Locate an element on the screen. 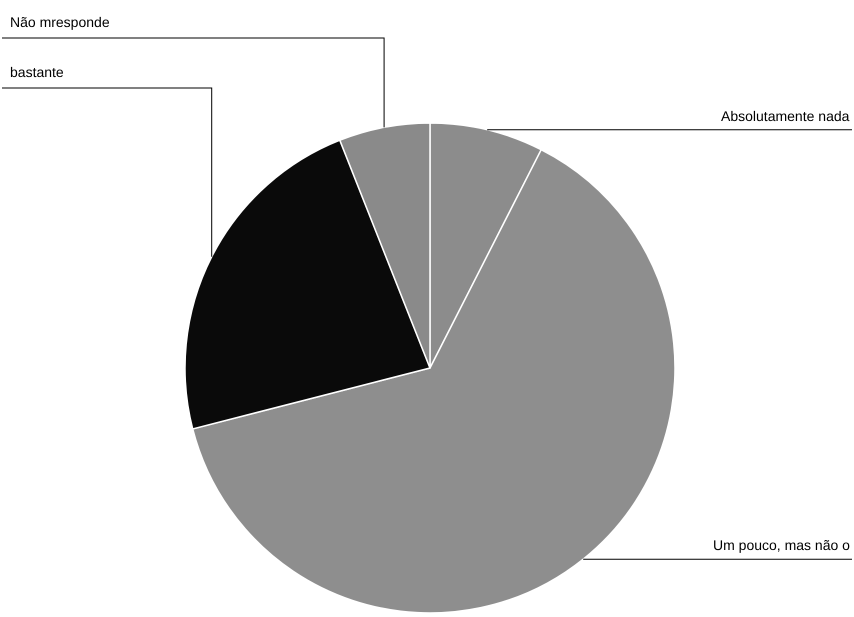 This screenshot has height=617, width=854. slice-label: bastante is located at coordinates (37, 72).